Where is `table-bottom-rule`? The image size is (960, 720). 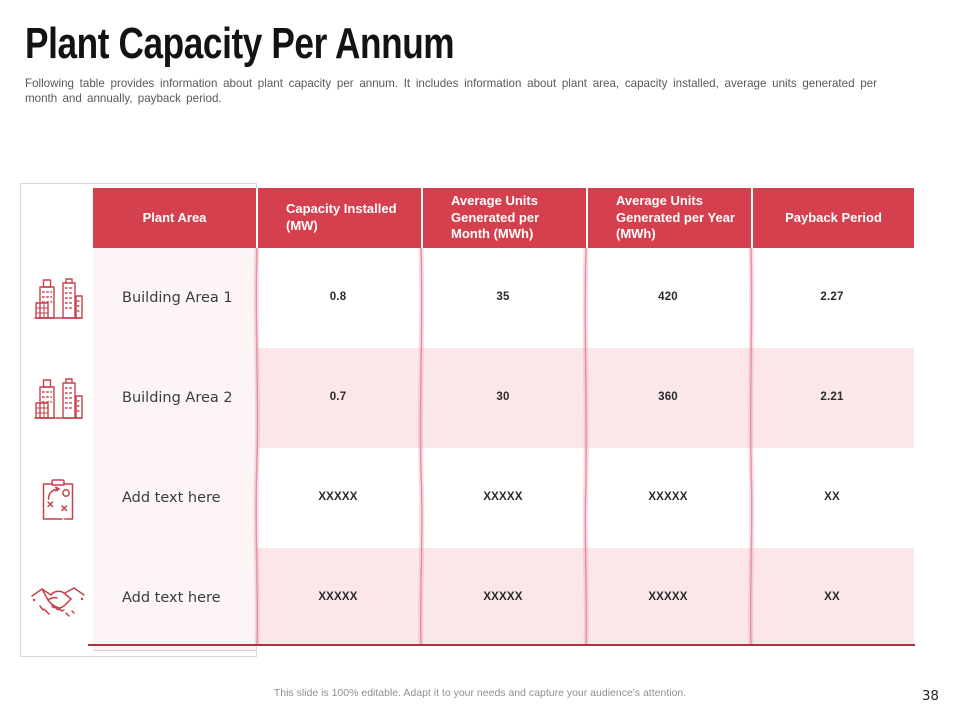 table-bottom-rule is located at coordinates (501, 645).